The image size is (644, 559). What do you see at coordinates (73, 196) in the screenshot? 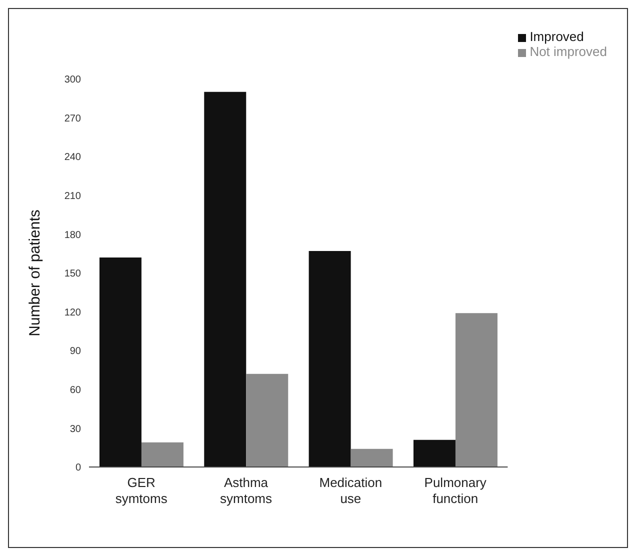
I see `y-tick-label: 210` at bounding box center [73, 196].